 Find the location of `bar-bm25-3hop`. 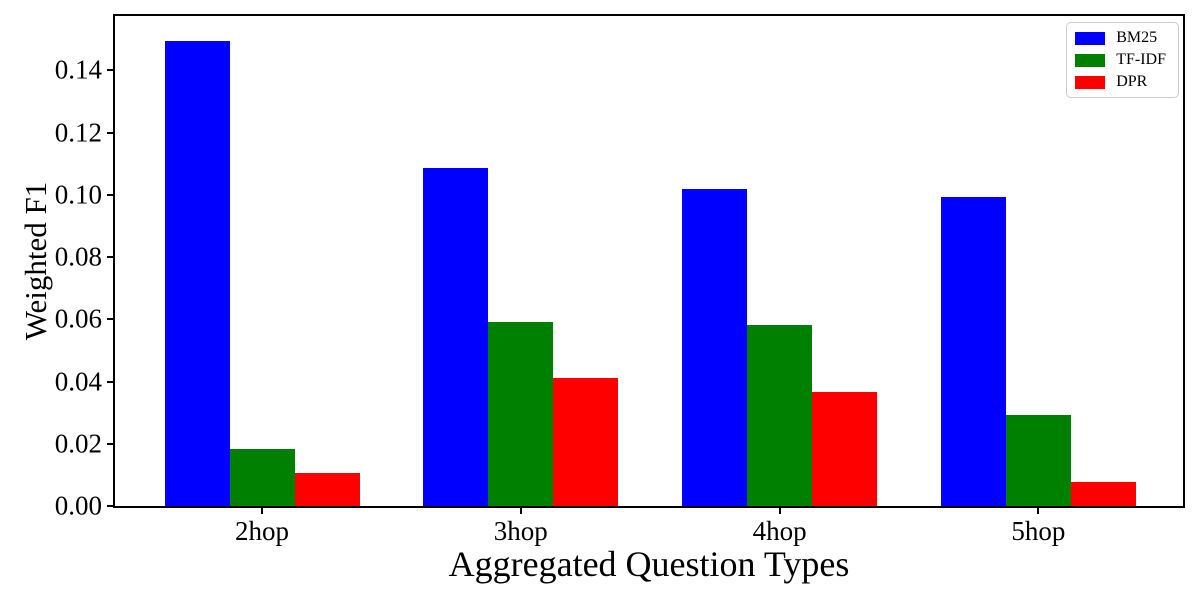

bar-bm25-3hop is located at coordinates (456, 337).